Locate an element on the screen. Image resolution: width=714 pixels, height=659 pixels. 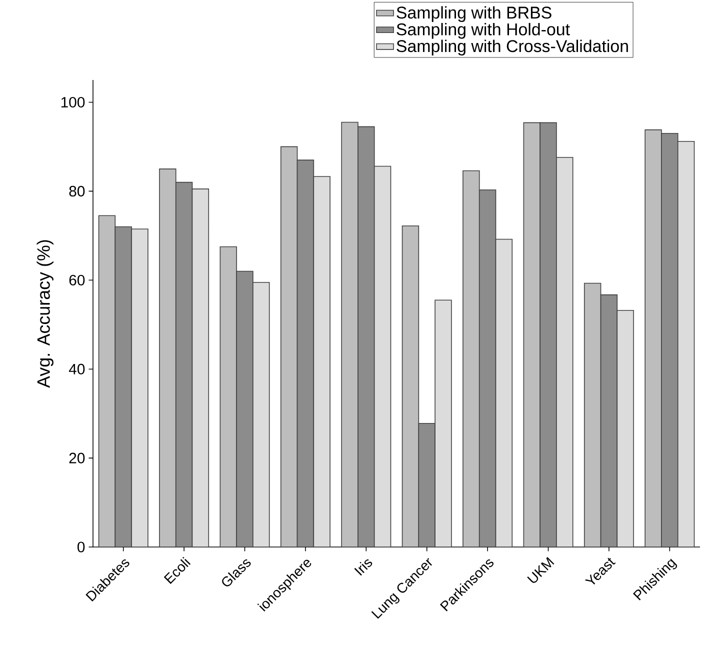
y-tick-label: 100 is located at coordinates (73, 102).